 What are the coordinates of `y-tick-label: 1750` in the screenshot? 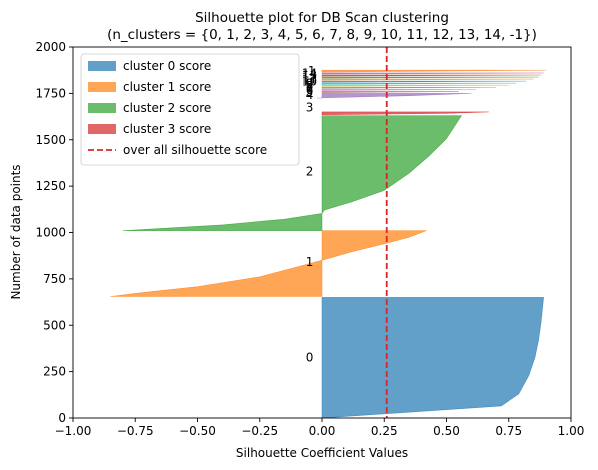 It's located at (50, 93).